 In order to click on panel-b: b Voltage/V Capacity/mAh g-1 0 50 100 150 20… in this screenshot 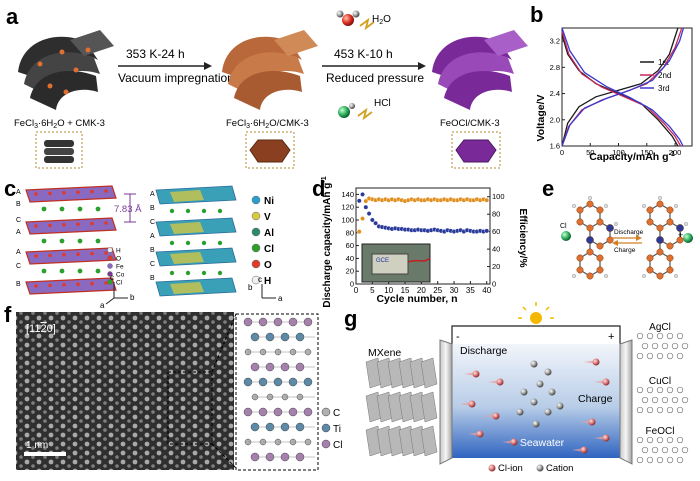, I will do `click(611, 82)`.